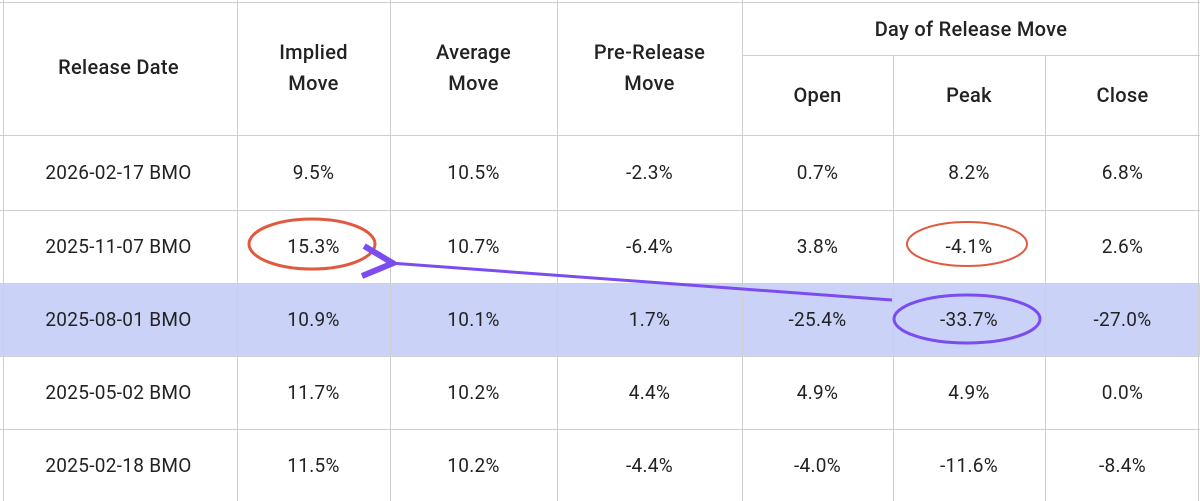 The width and height of the screenshot is (1200, 501). Describe the element at coordinates (118, 172) in the screenshot. I see `table-cell-text: 2026-02-17 BMO` at that location.